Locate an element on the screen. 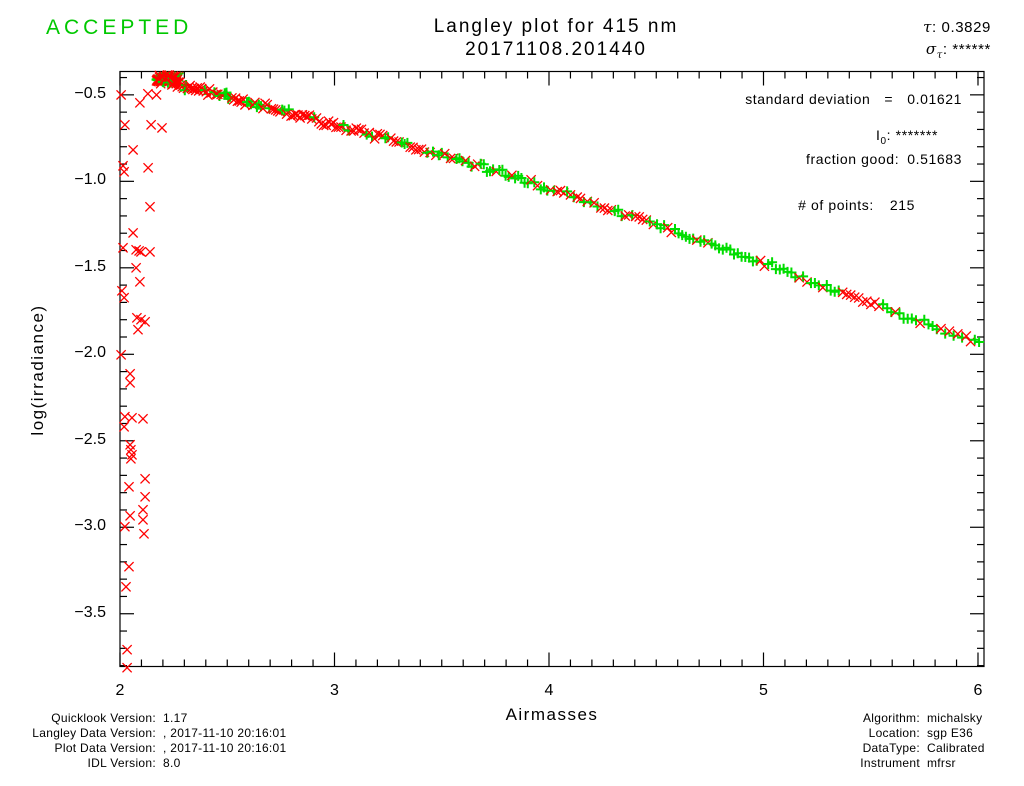 This screenshot has height=786, width=1024. x-tick-label: 5 is located at coordinates (763, 690).